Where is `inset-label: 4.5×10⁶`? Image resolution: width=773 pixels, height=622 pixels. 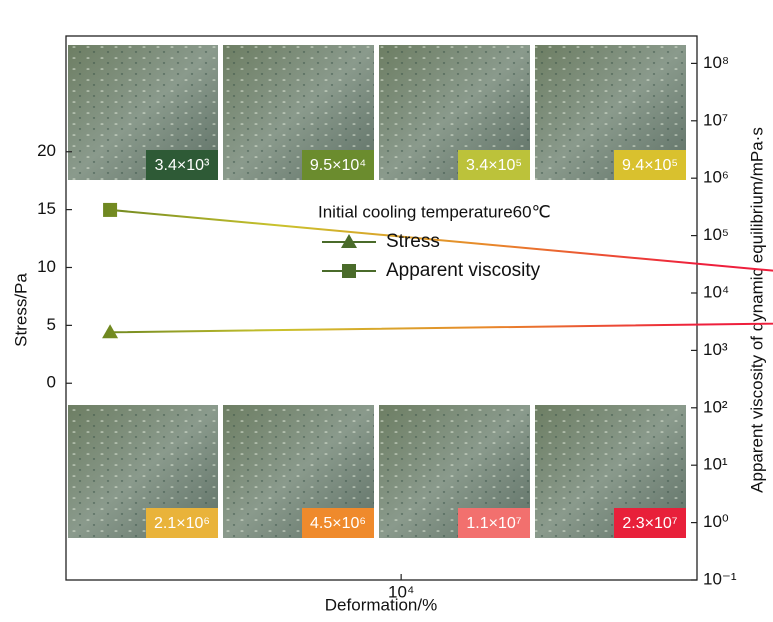
inset-label: 4.5×10⁶ is located at coordinates (338, 523).